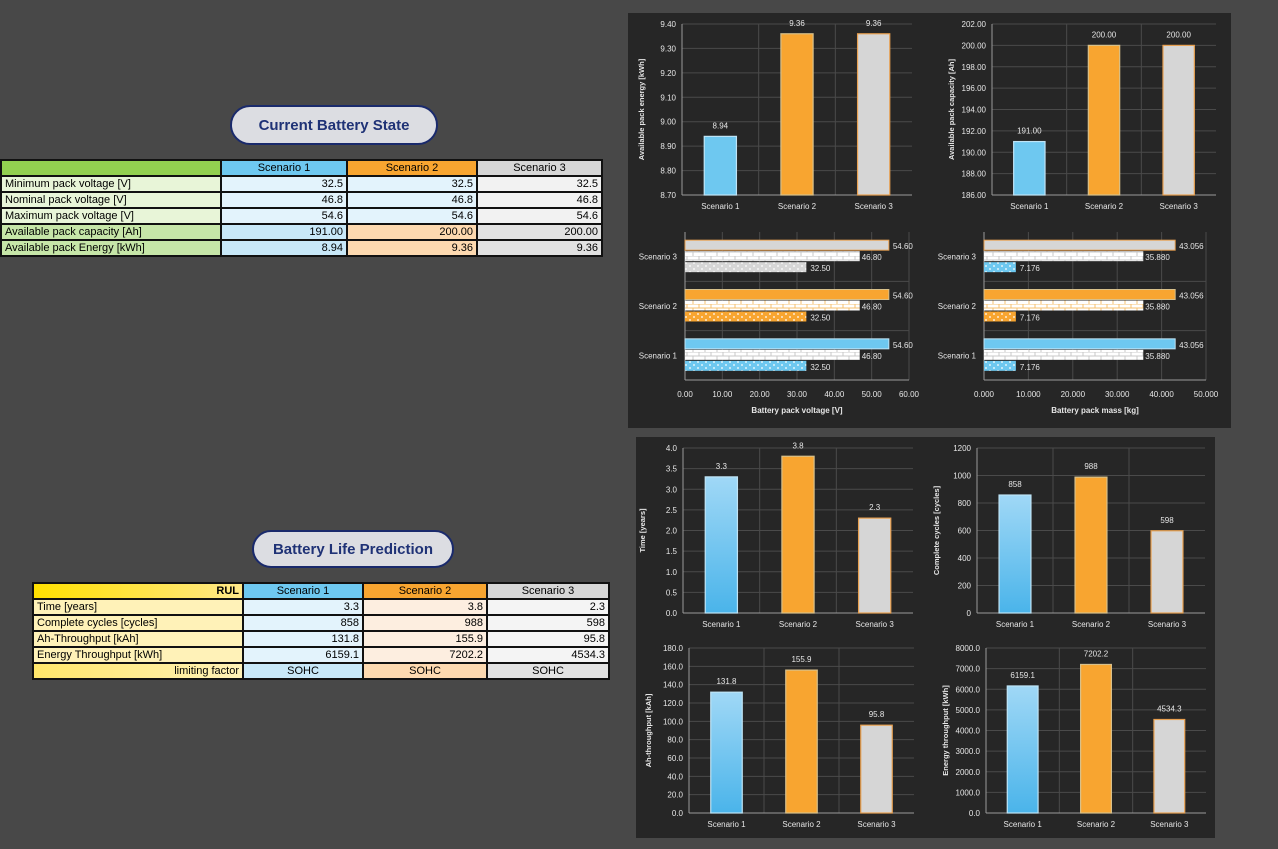 This screenshot has height=849, width=1278. I want to click on data-label: 54.60, so click(903, 296).